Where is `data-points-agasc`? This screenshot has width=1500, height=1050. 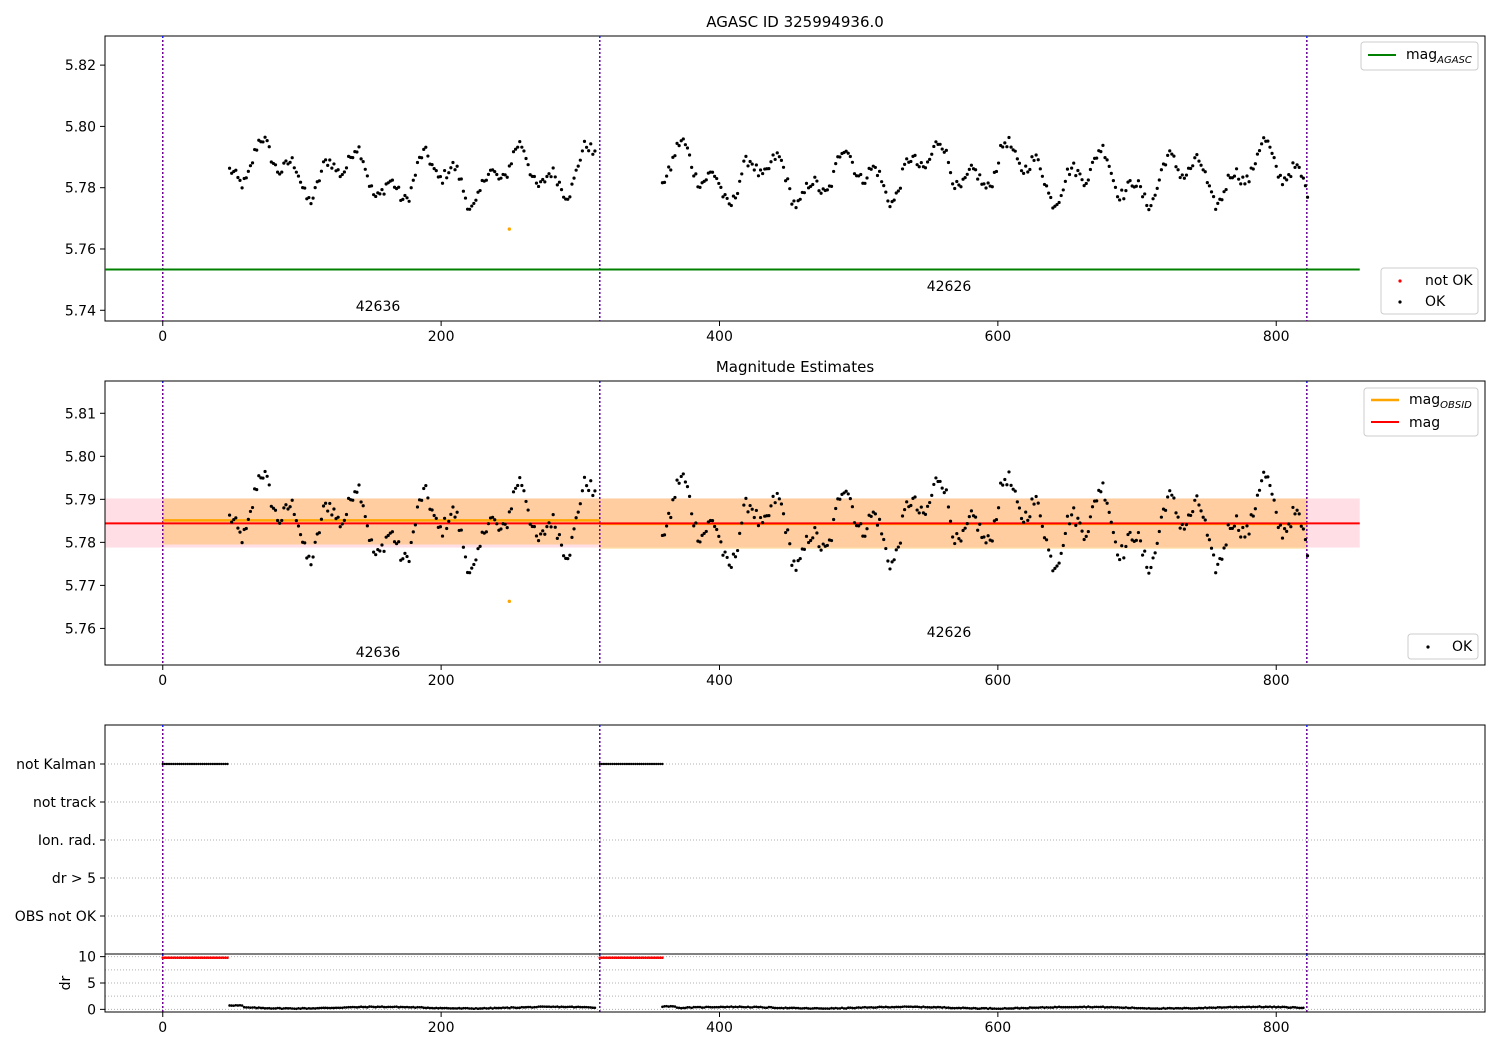
data-points-agasc is located at coordinates (768, 173).